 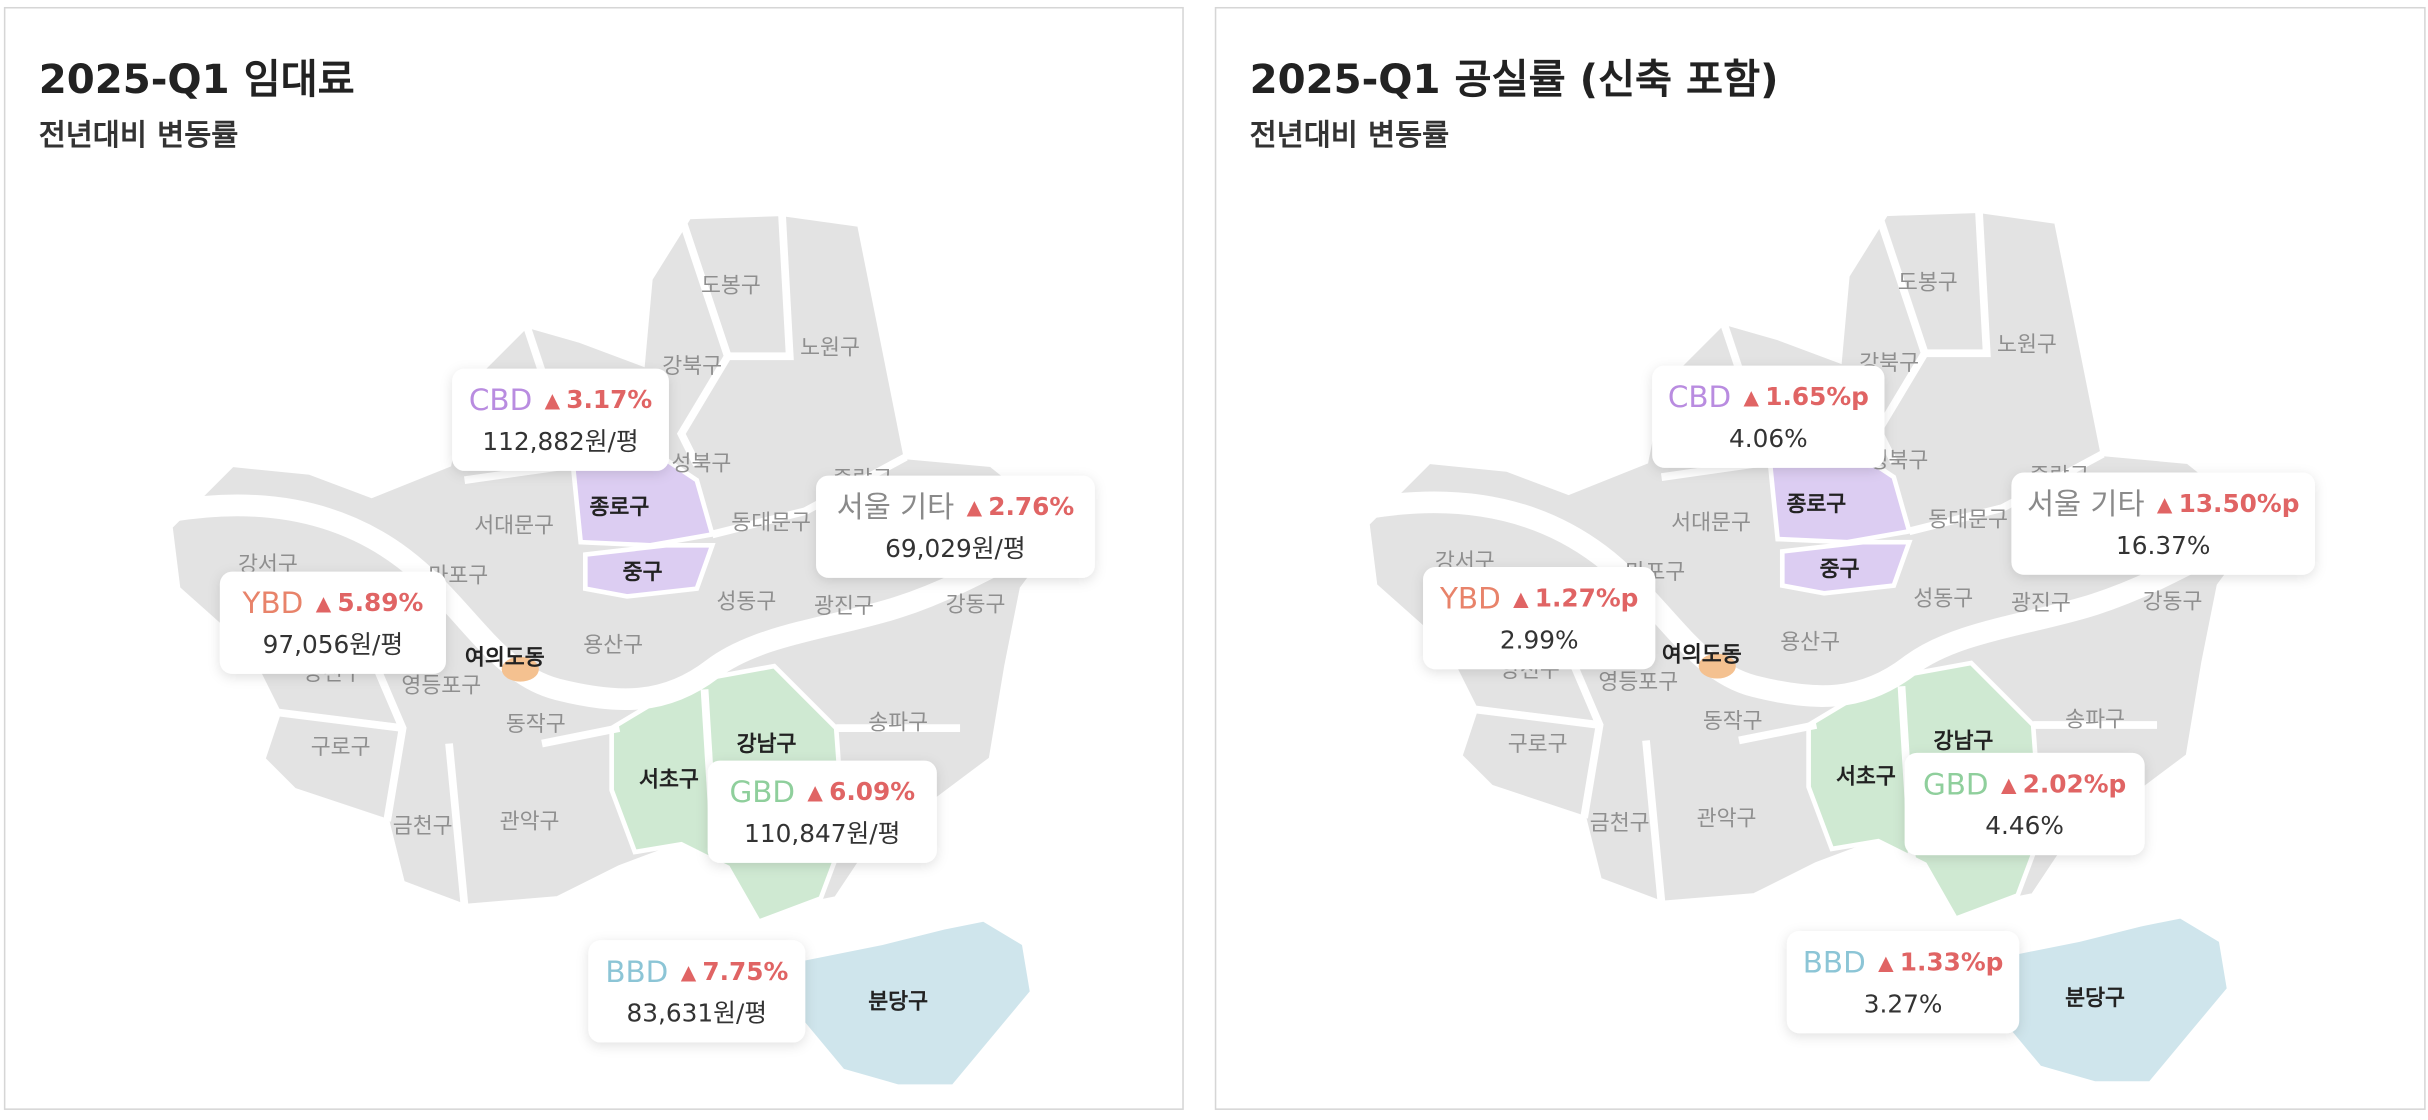 I want to click on panel-title: 2025-Q1 임대료, so click(x=197, y=80).